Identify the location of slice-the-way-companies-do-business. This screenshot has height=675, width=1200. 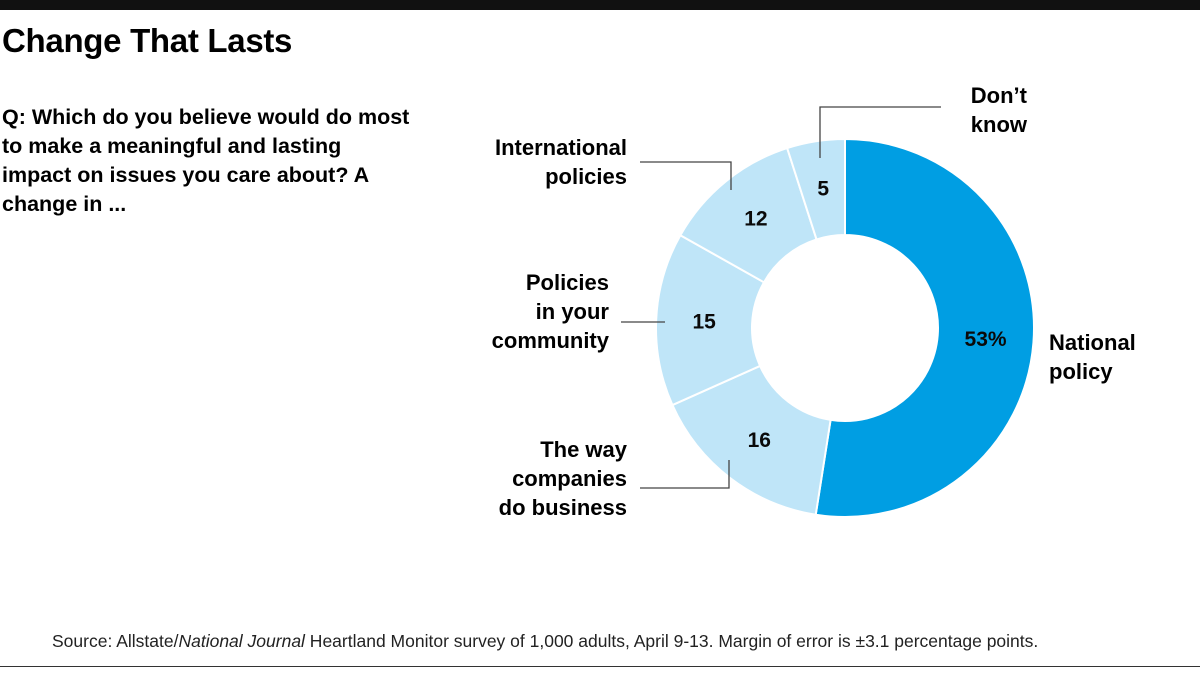
(751, 440).